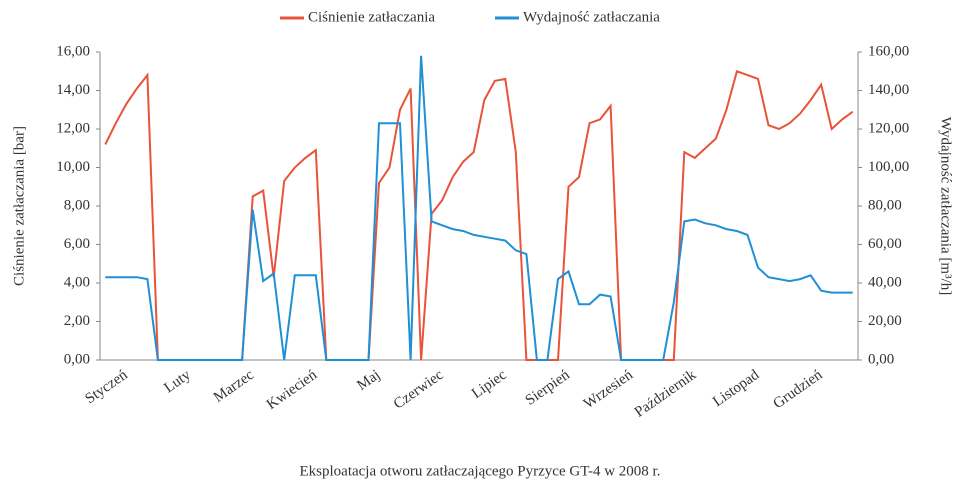  What do you see at coordinates (885, 282) in the screenshot?
I see `y2-tick-label: 40,00` at bounding box center [885, 282].